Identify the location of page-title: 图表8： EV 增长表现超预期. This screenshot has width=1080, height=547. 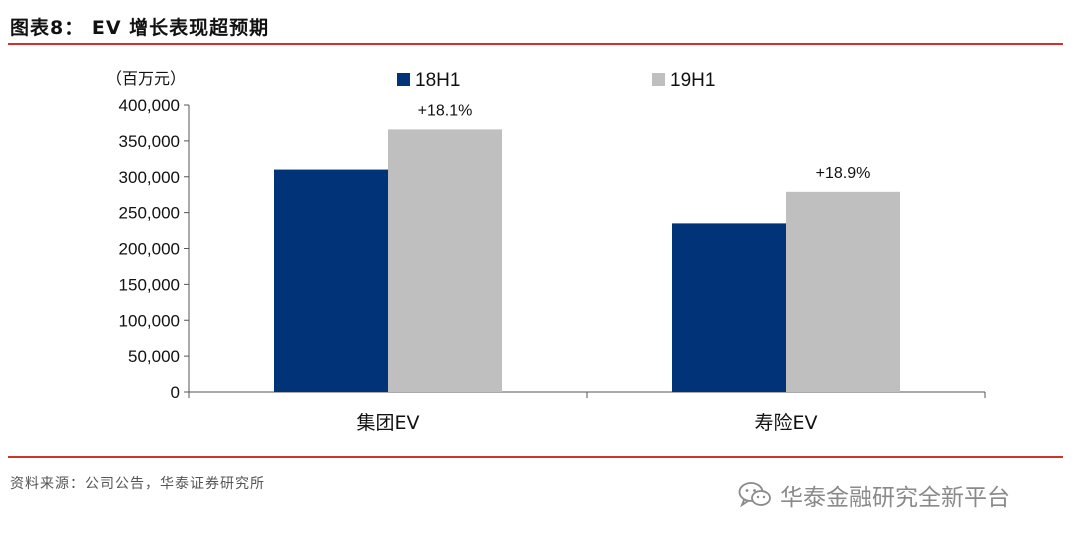
(140, 28).